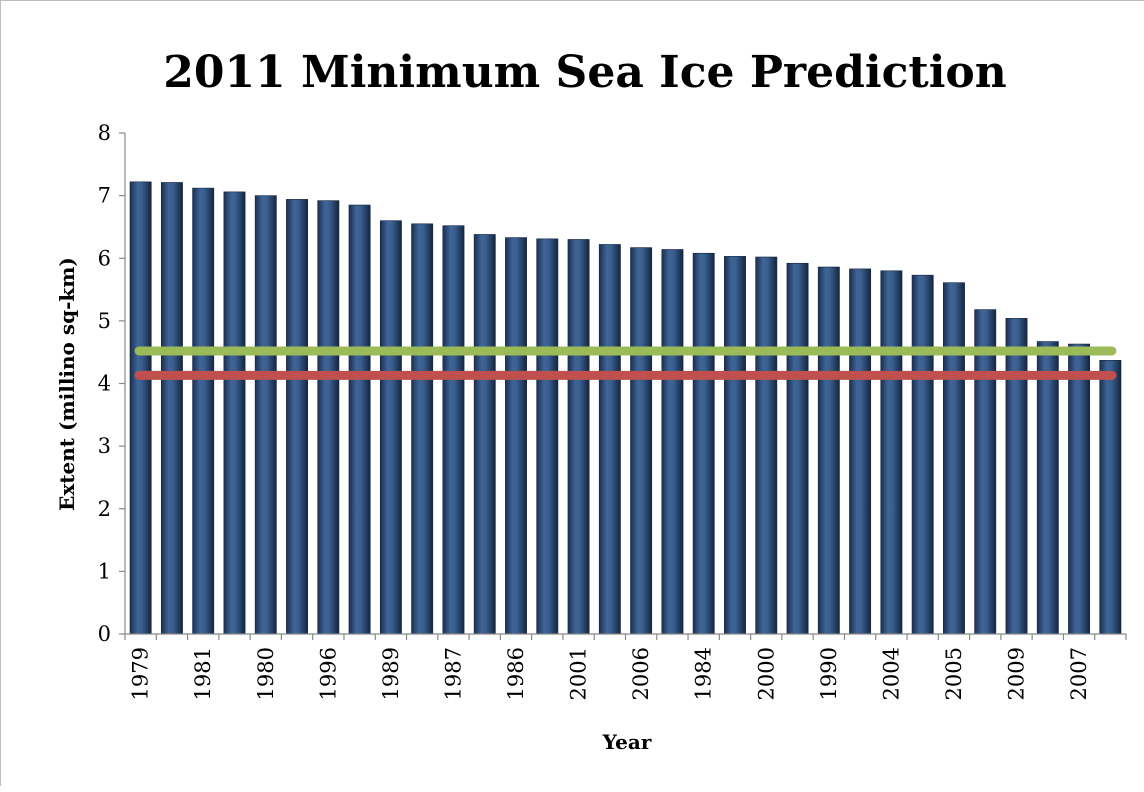  Describe the element at coordinates (104, 571) in the screenshot. I see `y-tick-label: 1` at that location.